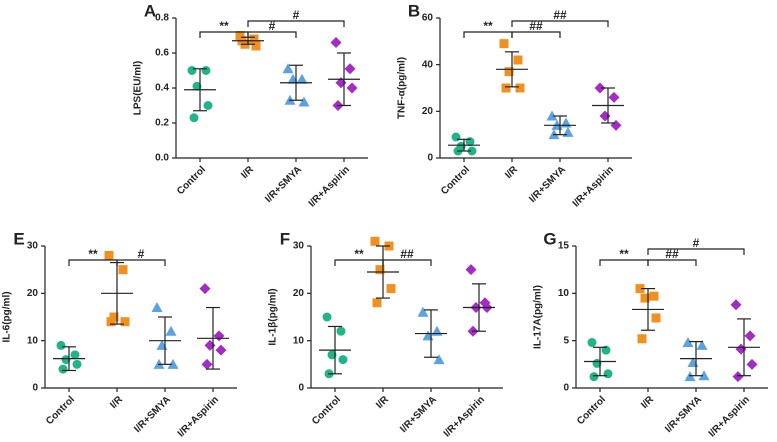 The image size is (777, 442). I want to click on y-tick-label: 60, so click(428, 18).